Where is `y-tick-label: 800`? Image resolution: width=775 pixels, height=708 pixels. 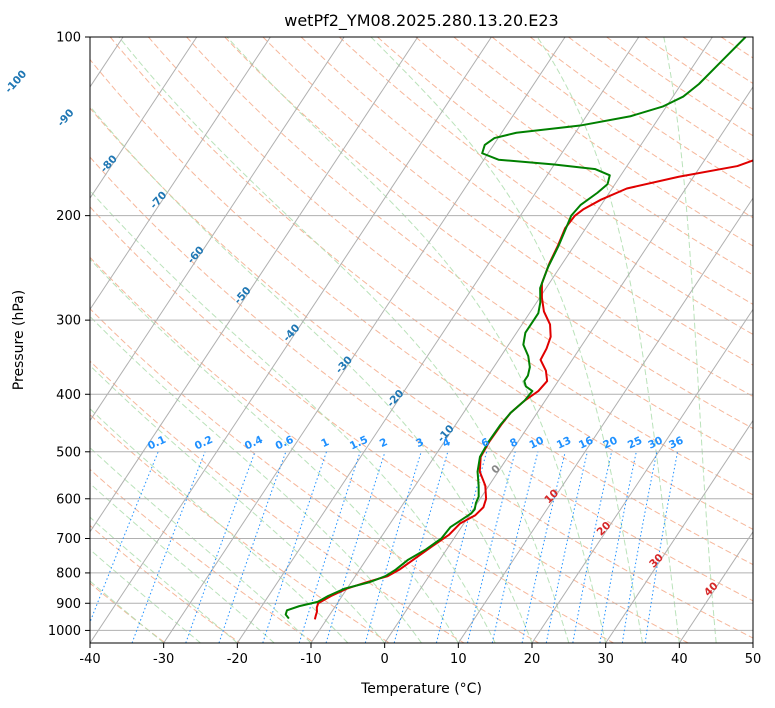
y-tick-label: 800 is located at coordinates (68, 573).